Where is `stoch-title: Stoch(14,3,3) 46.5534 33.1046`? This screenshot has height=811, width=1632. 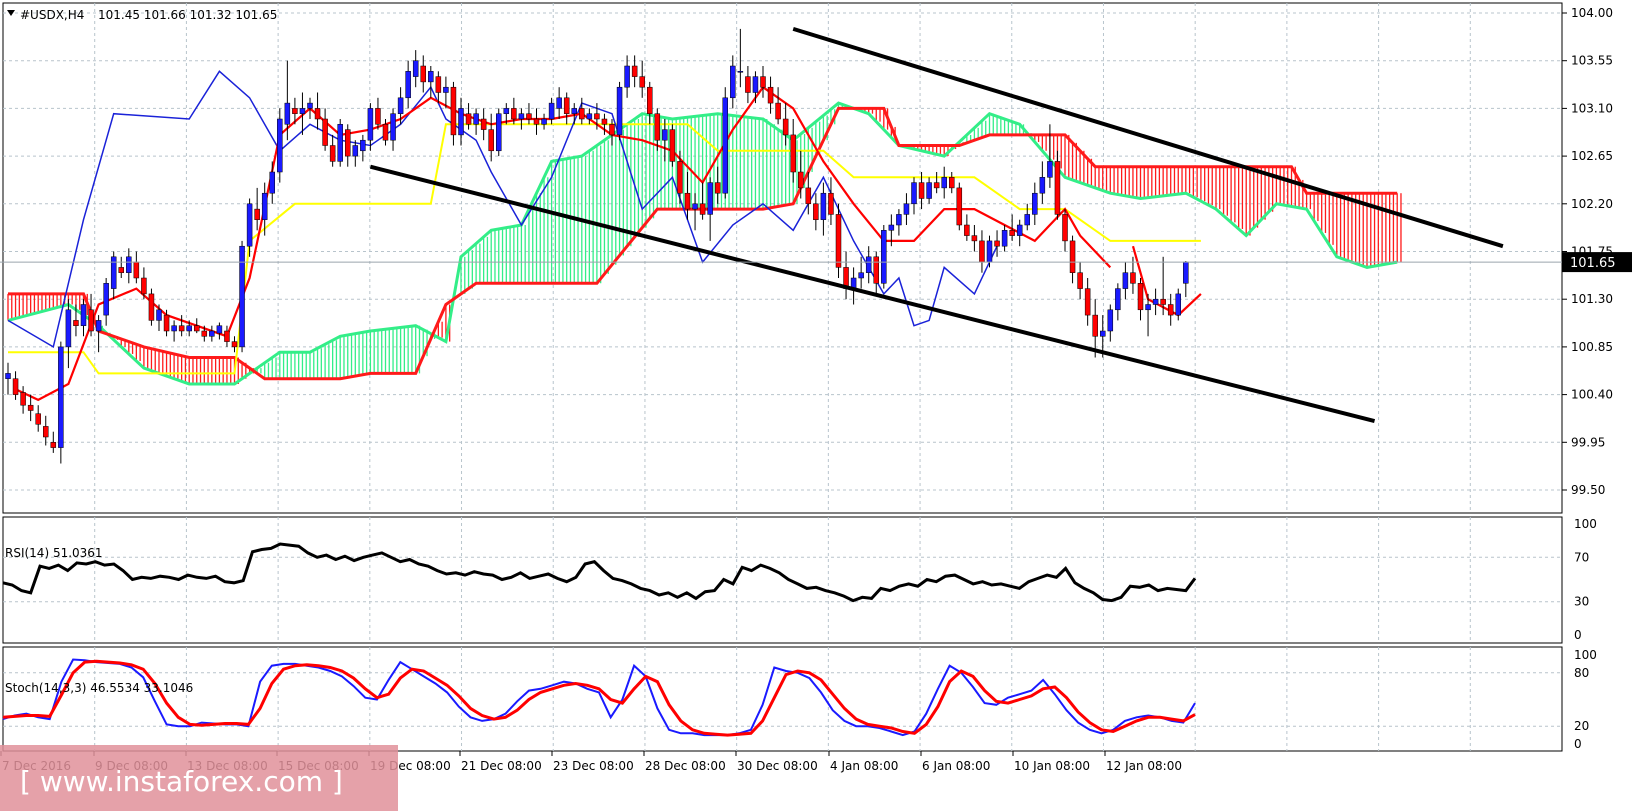 stoch-title: Stoch(14,3,3) 46.5534 33.1046 is located at coordinates (99, 688).